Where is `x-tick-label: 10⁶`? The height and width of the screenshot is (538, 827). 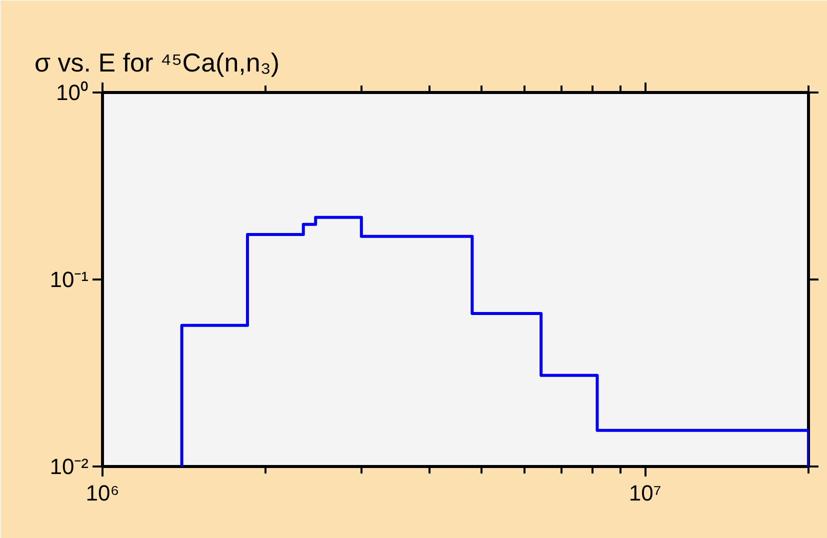 x-tick-label: 10⁶ is located at coordinates (103, 493).